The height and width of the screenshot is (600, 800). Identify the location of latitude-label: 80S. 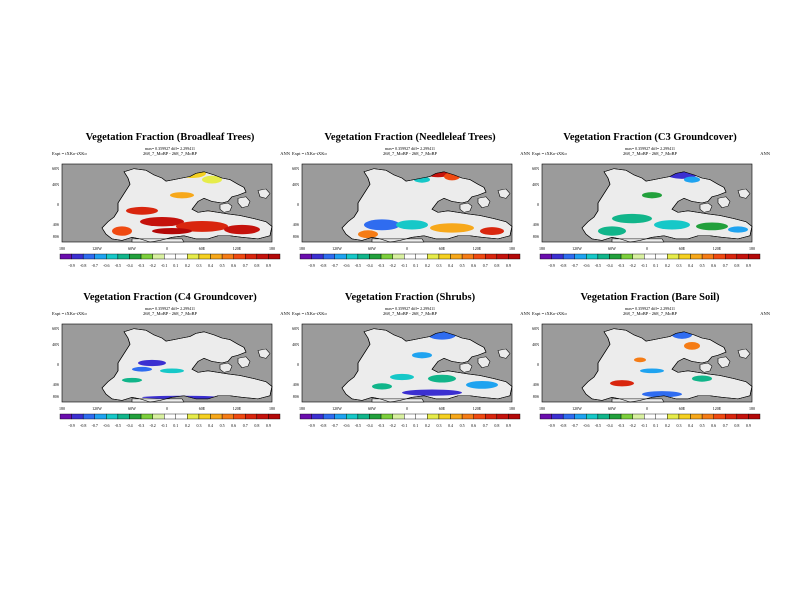
(56, 236).